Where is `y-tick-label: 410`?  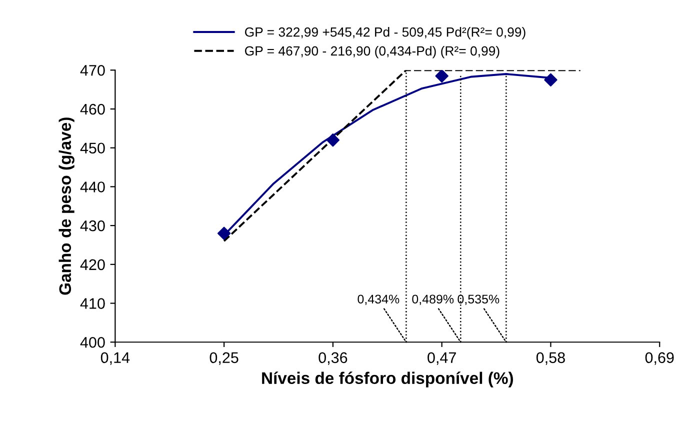
y-tick-label: 410 is located at coordinates (92, 303).